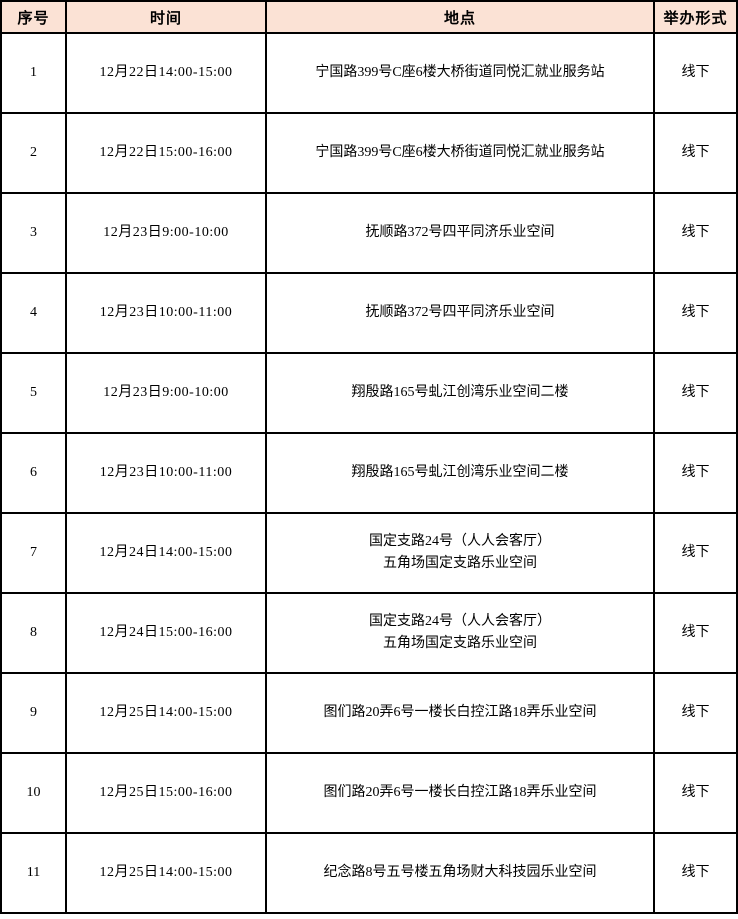 This screenshot has width=738, height=919. I want to click on table-row: 3 12月23日9:00-10:00 抚顺路372号四平同济乐业空间 线下, so click(369, 233).